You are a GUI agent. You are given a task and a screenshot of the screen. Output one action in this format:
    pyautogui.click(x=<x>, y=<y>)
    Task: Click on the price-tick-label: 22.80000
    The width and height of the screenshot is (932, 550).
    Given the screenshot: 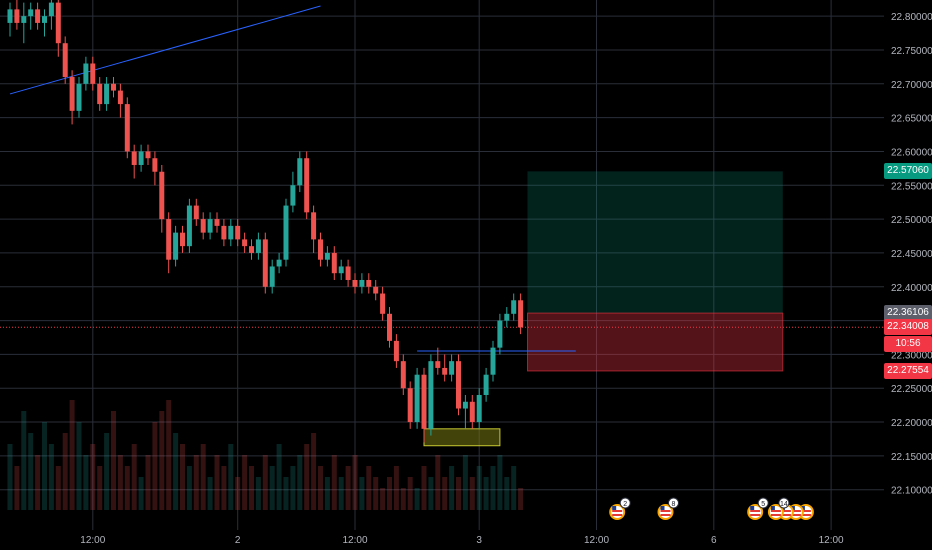 What is the action you would take?
    pyautogui.click(x=911, y=17)
    